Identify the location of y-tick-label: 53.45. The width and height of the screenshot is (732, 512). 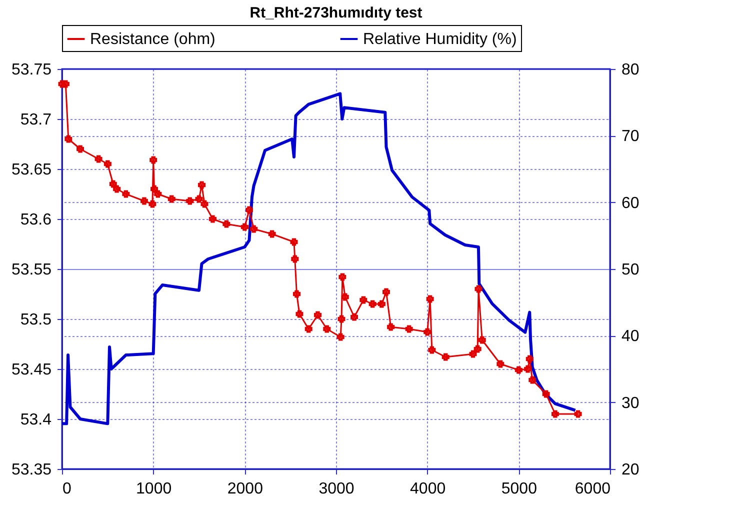
(31, 370).